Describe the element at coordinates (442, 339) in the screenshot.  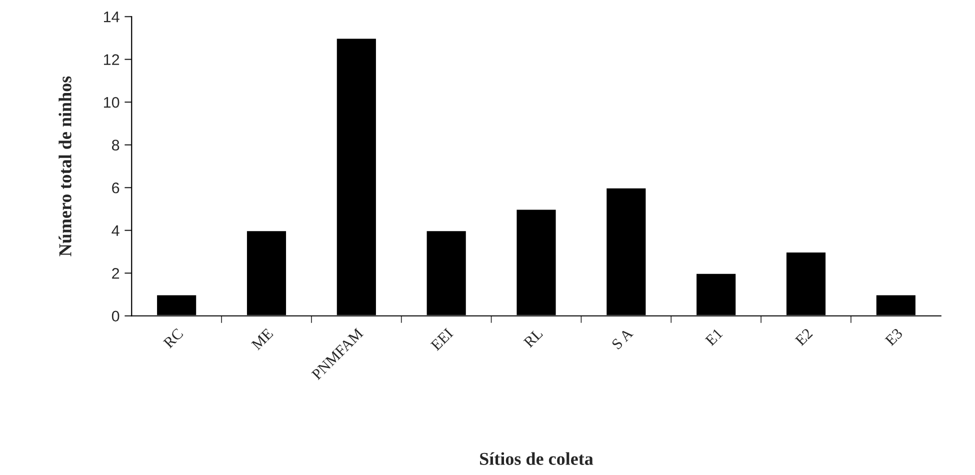
I see `x-tick-label: EEI` at that location.